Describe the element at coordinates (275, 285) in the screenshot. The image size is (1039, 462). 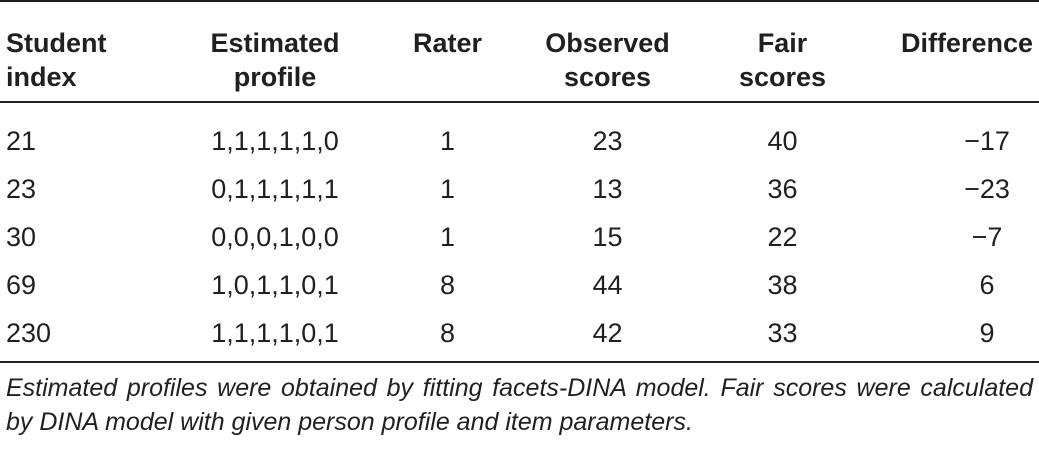
I see `cell-estimated-profile: 1,0,1,1,0,1` at that location.